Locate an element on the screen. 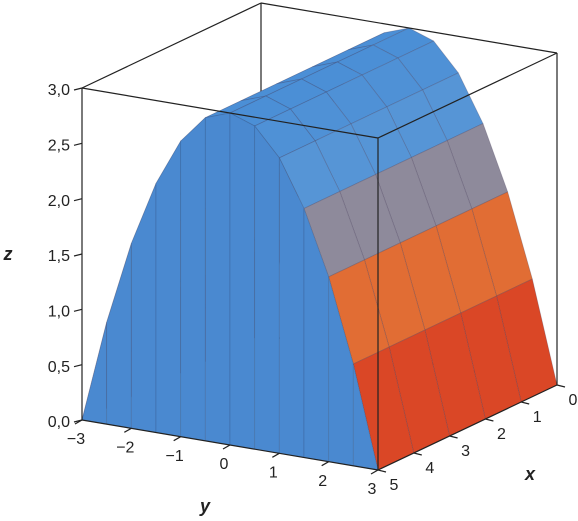  x-tick-label: 4 is located at coordinates (429, 468).